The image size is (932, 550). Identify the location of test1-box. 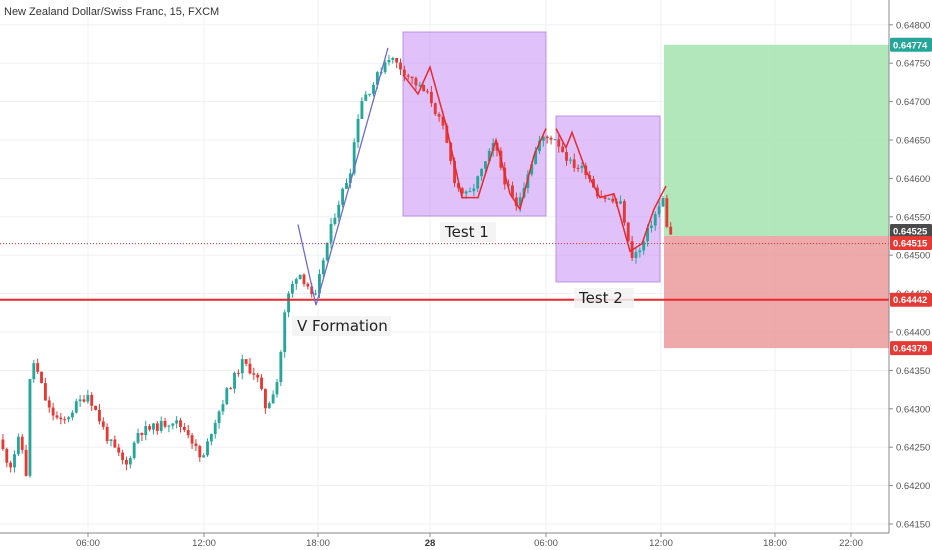
(474, 124).